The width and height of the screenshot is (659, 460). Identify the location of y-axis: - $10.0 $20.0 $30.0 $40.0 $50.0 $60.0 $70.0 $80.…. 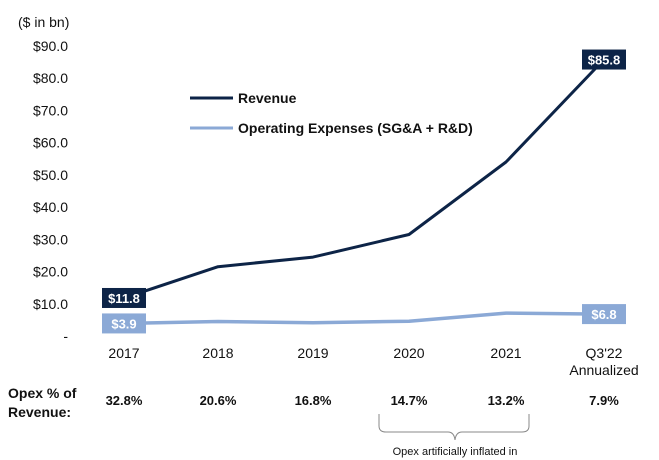
(50, 191).